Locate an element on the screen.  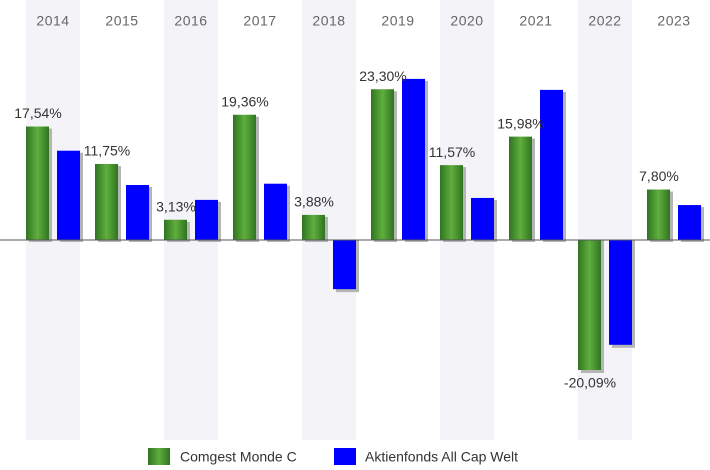
data-label: -20,09% is located at coordinates (590, 383).